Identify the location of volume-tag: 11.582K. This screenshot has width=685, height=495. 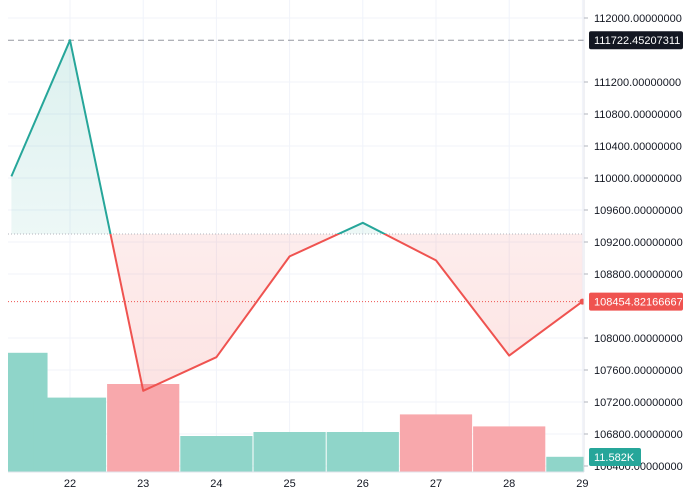
(615, 457).